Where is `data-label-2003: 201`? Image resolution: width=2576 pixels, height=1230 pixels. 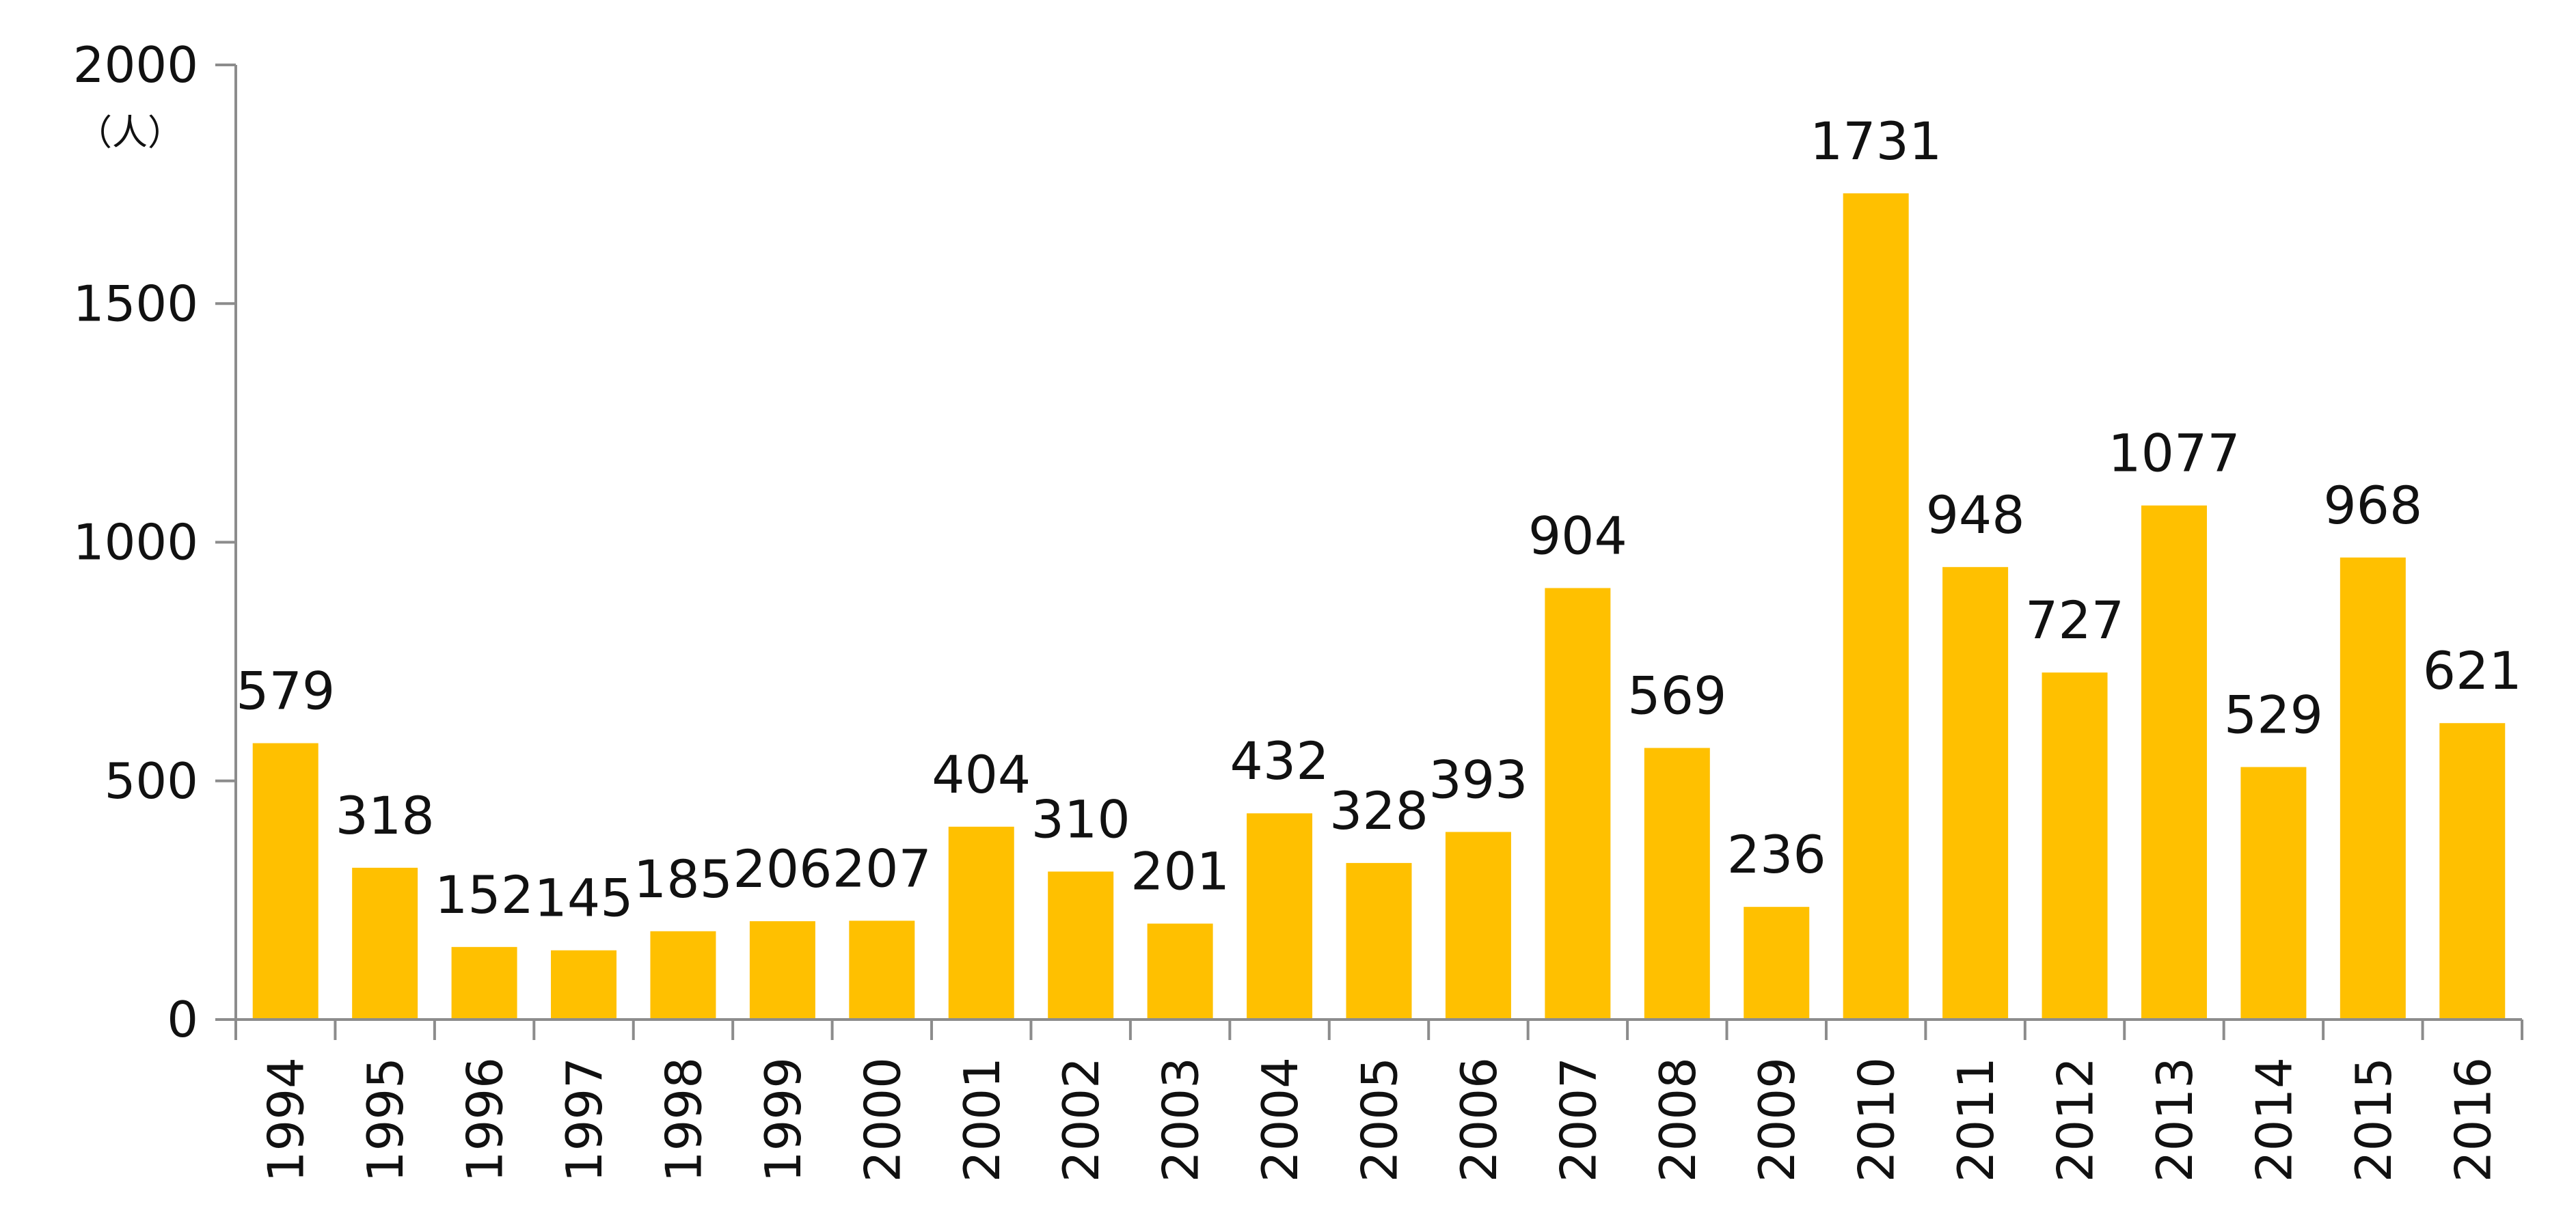 data-label-2003: 201 is located at coordinates (1180, 871).